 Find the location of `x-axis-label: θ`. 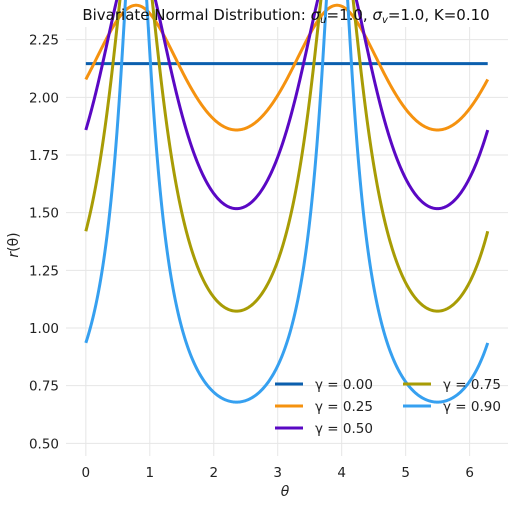

x-axis-label: θ is located at coordinates (285, 492).